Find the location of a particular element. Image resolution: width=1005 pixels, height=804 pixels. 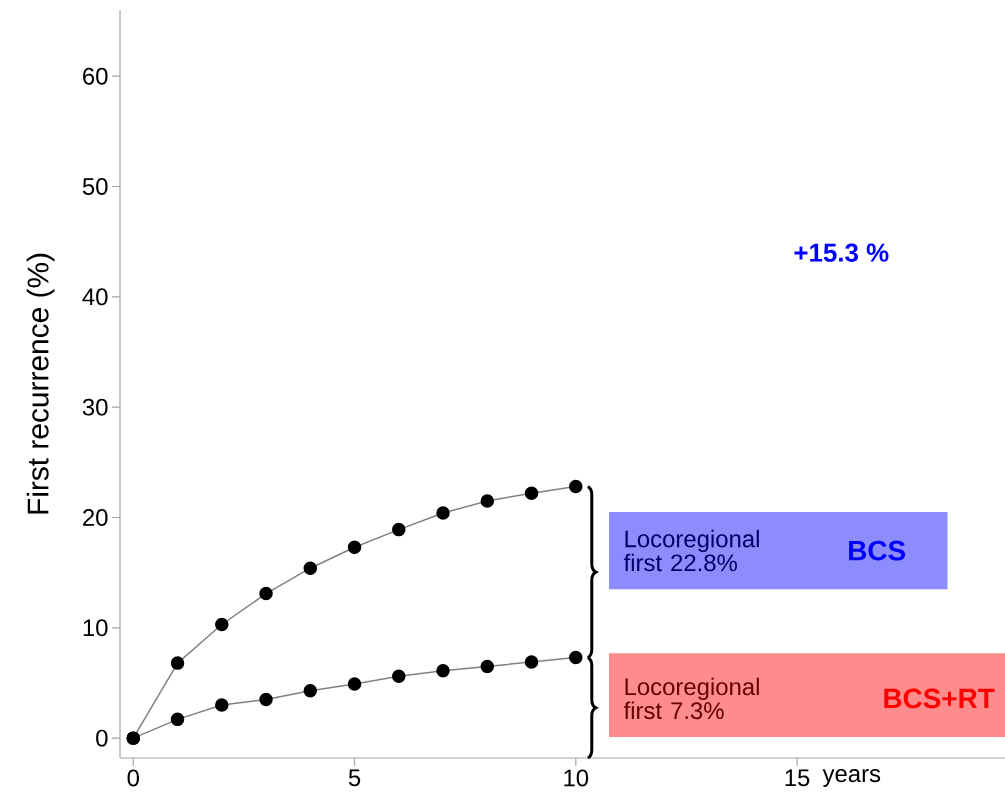

y-tick-label: 50 is located at coordinates (95, 186).